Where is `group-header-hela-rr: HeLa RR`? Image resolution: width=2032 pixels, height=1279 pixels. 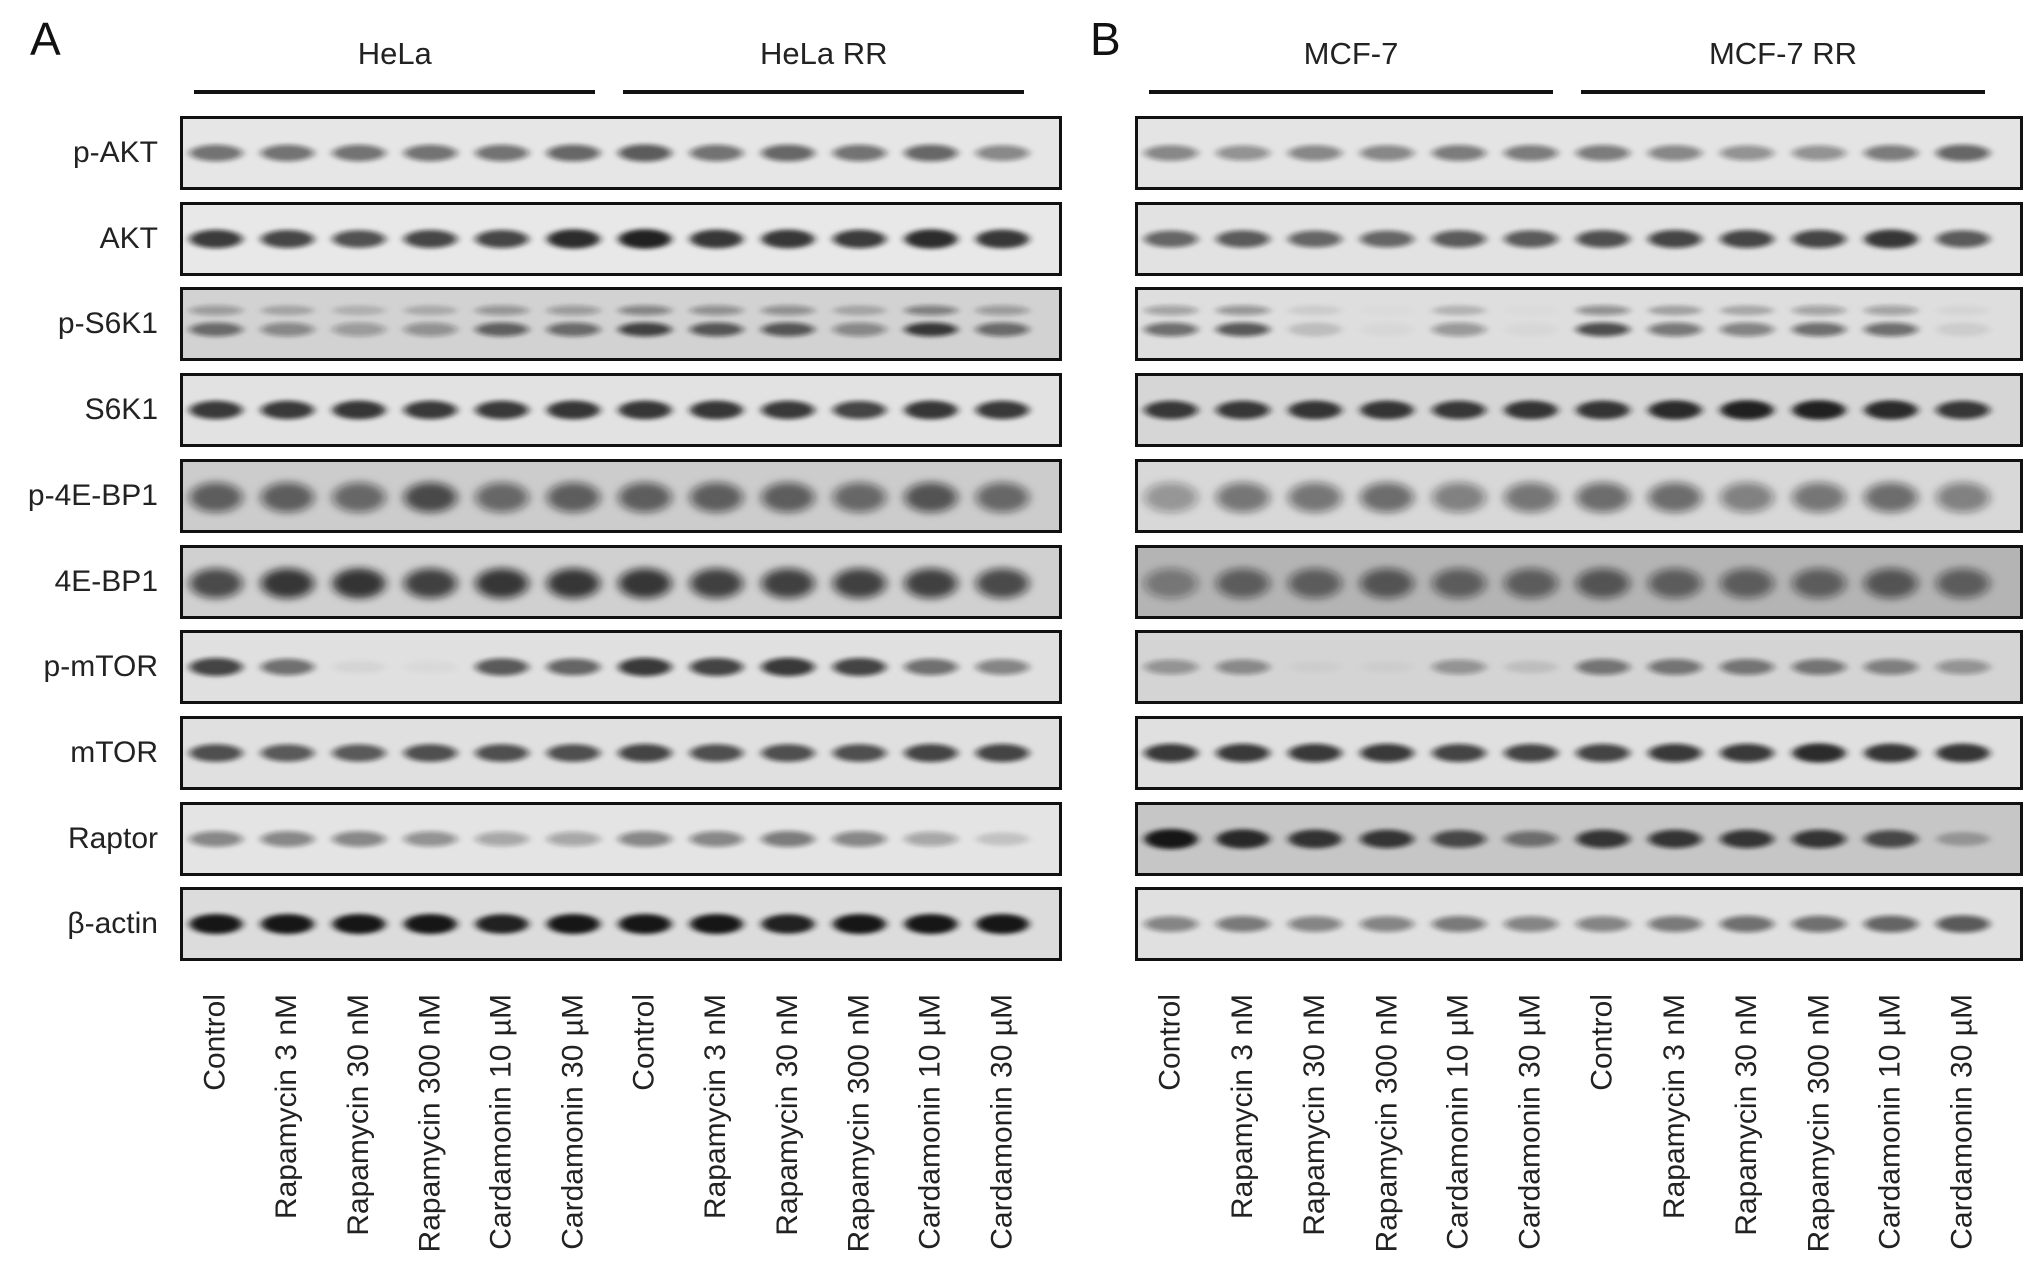 group-header-hela-rr: HeLa RR is located at coordinates (824, 53).